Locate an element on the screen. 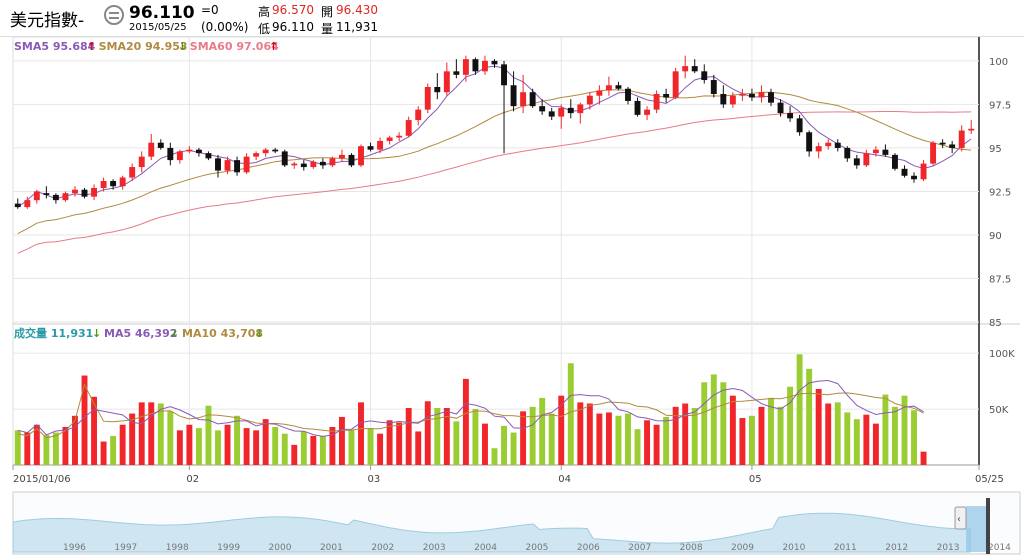 The height and width of the screenshot is (560, 1024). price-change-pct: (0.00%) is located at coordinates (225, 27).